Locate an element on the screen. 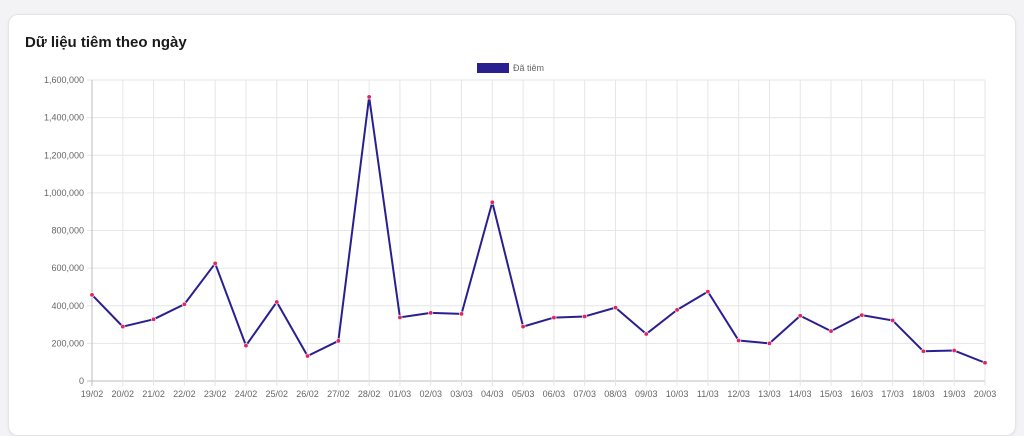  legend-swatch is located at coordinates (493, 68).